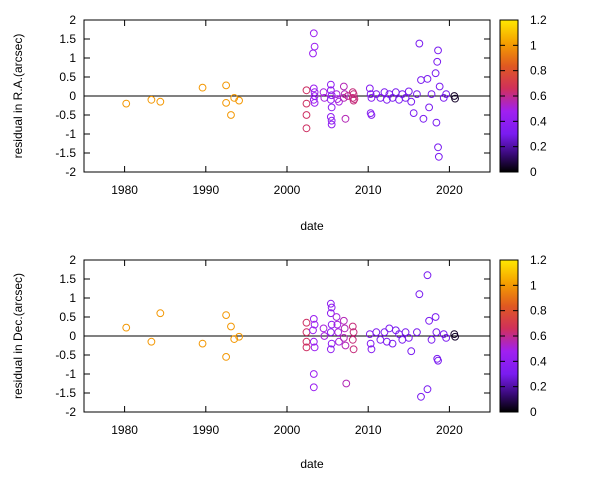 Image resolution: width=600 pixels, height=480 pixels. I want to click on y-tick-label: 0, so click(72, 336).